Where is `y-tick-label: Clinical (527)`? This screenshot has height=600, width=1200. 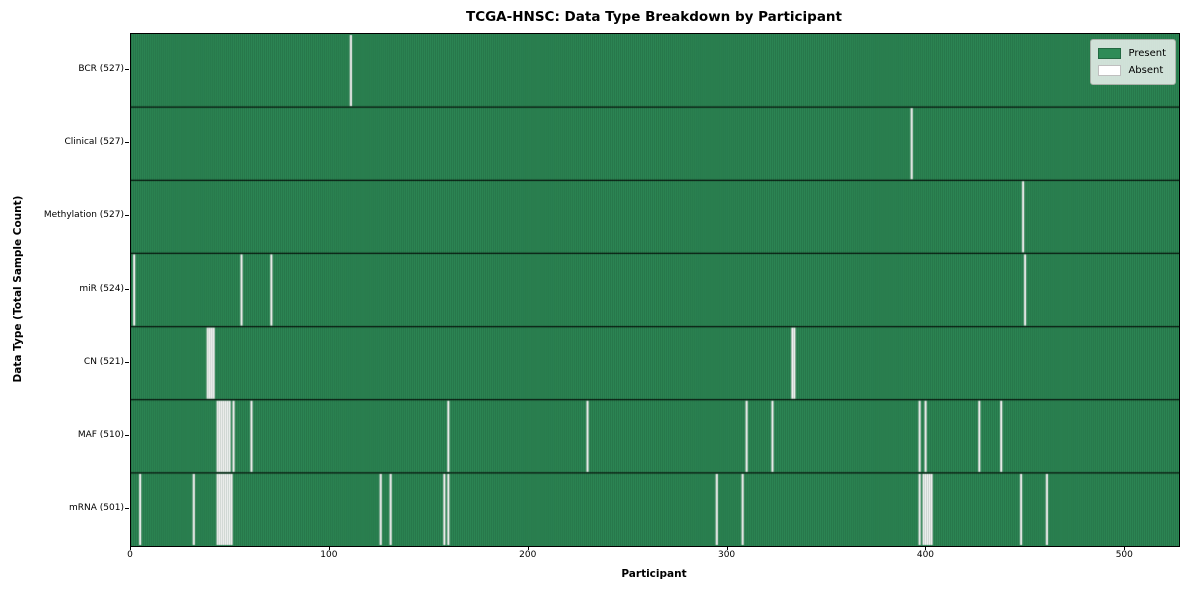
y-tick-label: Clinical (527) is located at coordinates (94, 142).